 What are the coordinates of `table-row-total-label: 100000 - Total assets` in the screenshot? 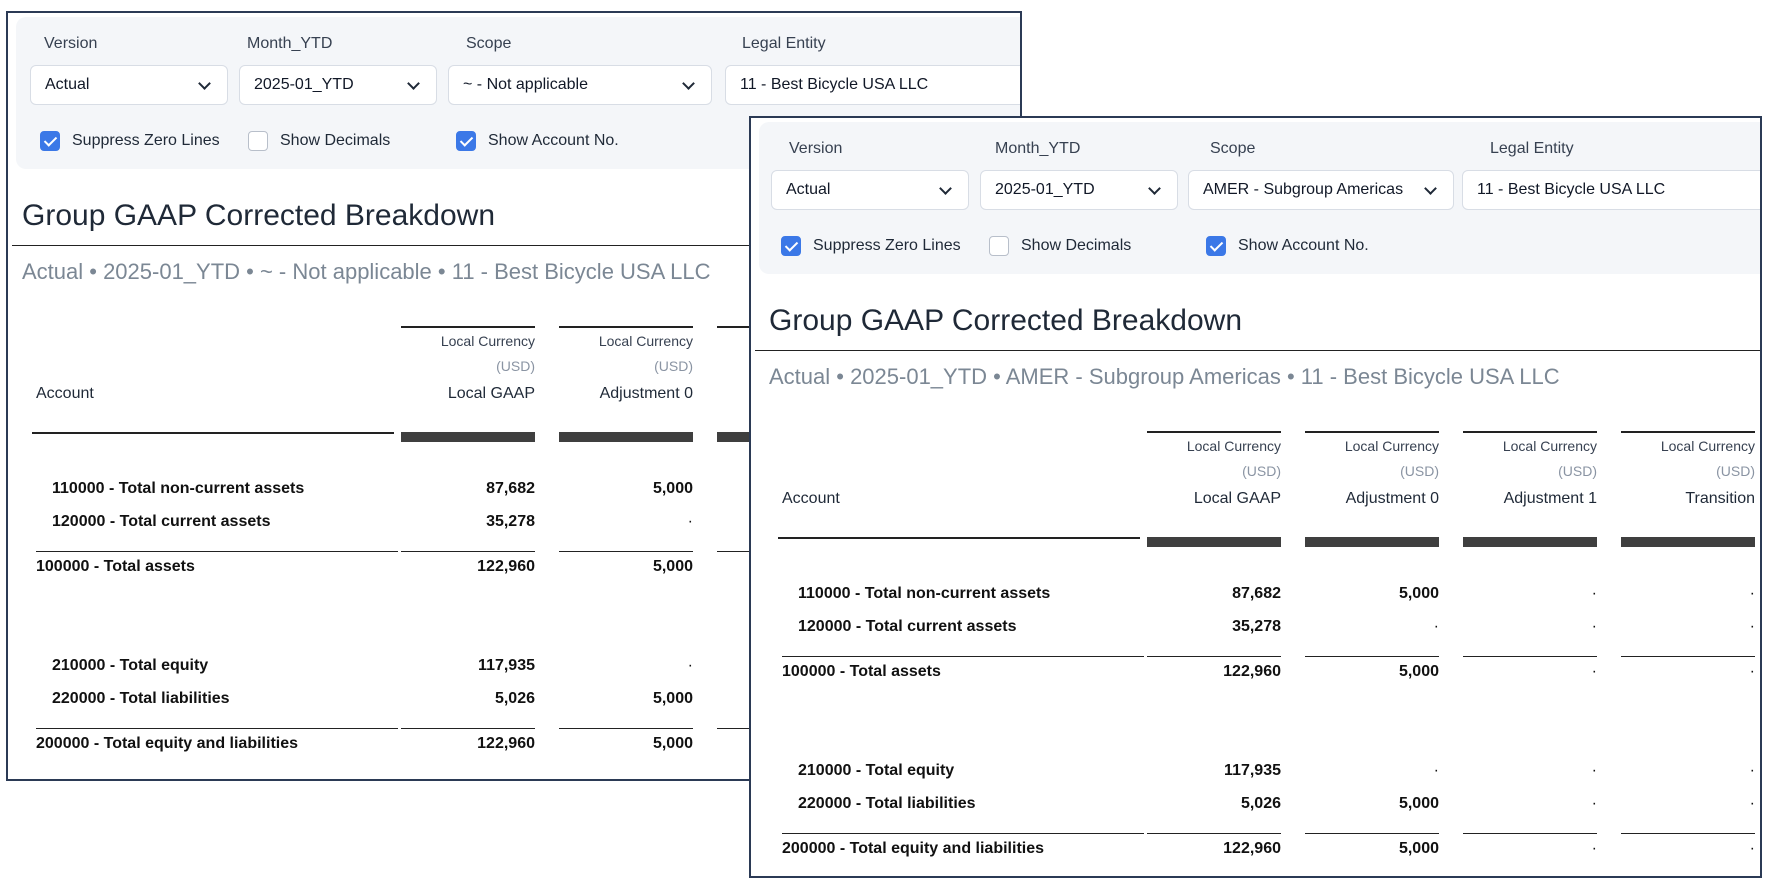 It's located at (115, 566).